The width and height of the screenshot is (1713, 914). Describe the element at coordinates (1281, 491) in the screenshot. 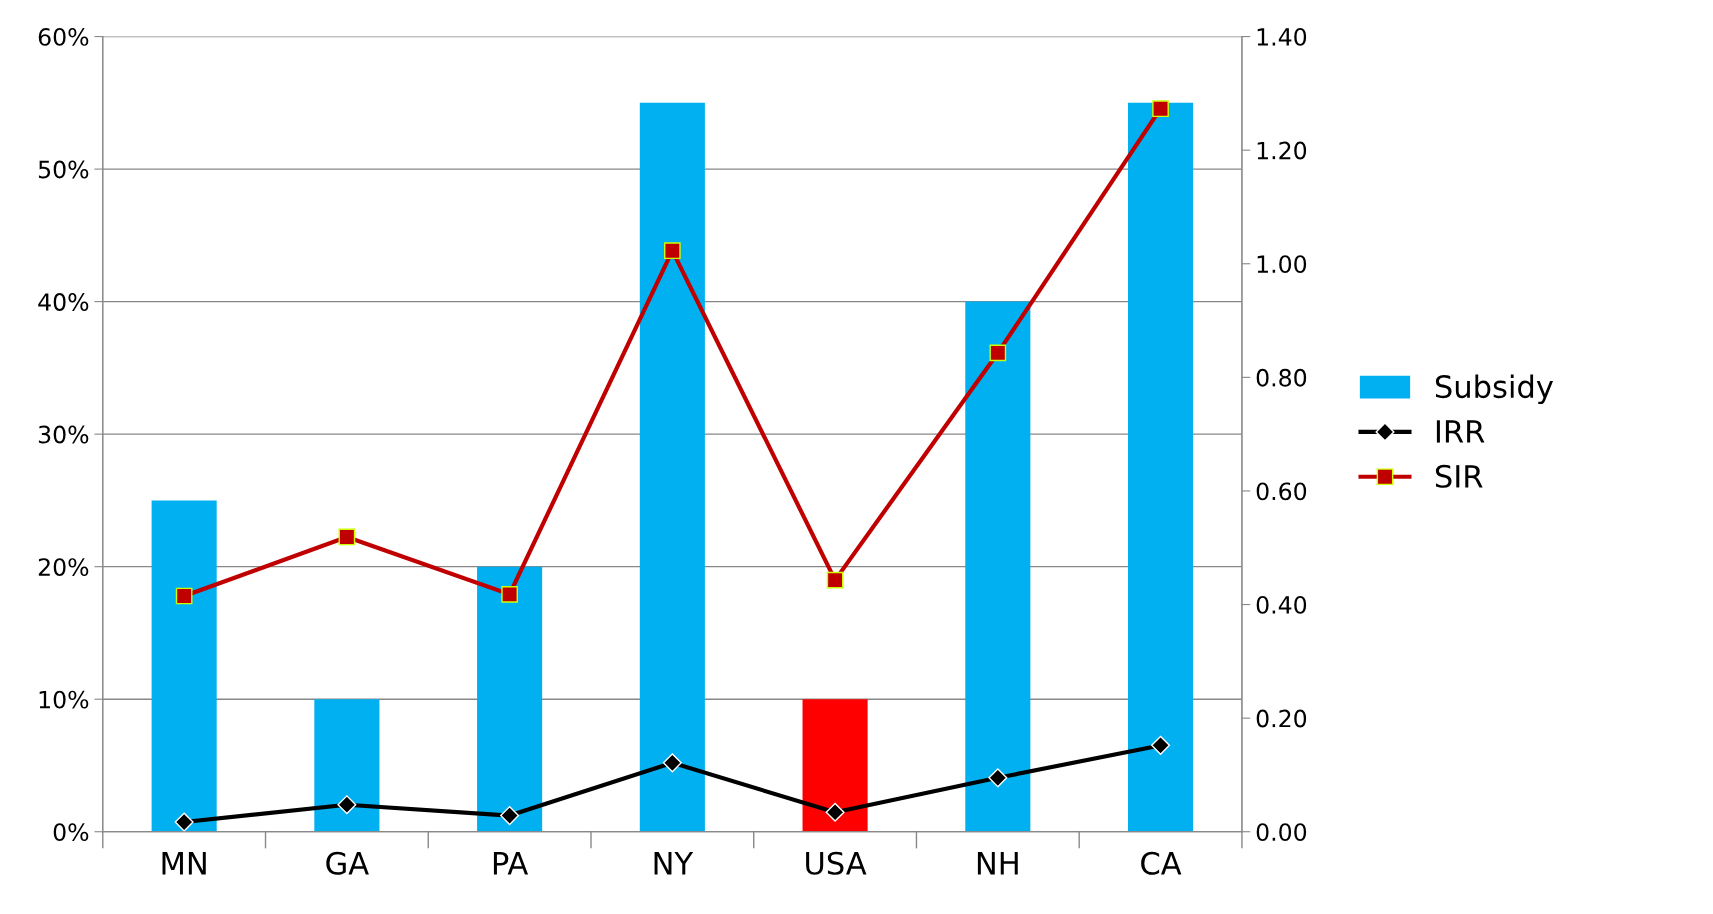

I see `y2-tick-label: 0.60` at that location.